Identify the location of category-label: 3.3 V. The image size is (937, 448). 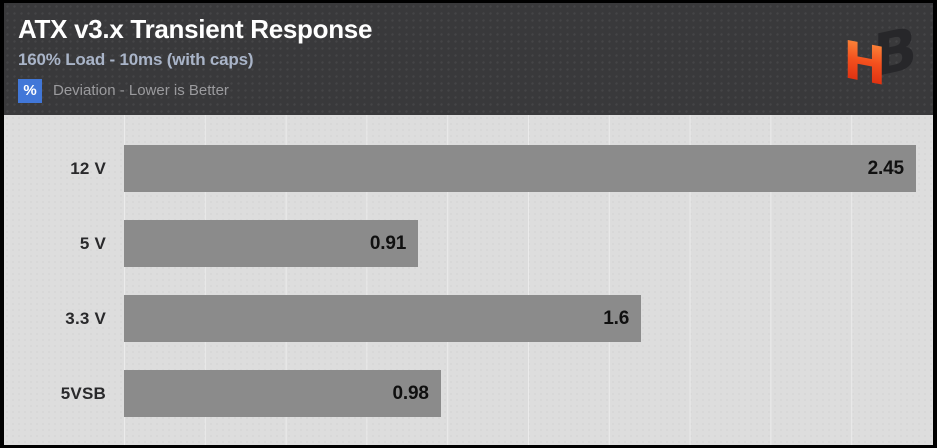
(85, 318).